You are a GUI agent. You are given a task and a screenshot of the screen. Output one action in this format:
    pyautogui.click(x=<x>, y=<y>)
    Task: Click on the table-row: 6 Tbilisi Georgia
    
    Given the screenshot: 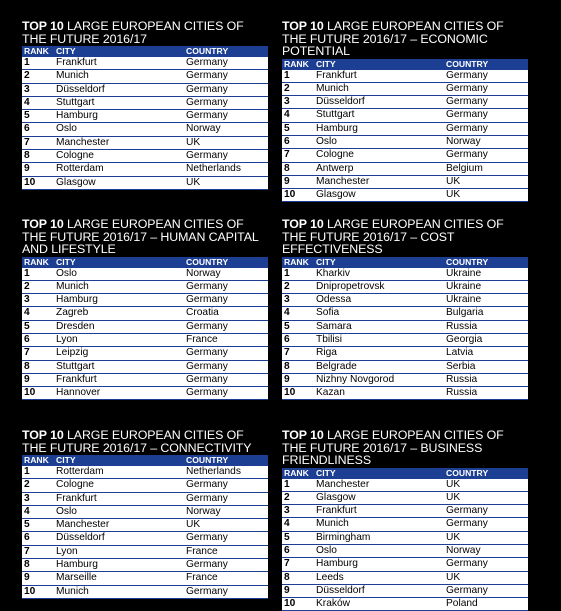 What is the action you would take?
    pyautogui.click(x=405, y=340)
    